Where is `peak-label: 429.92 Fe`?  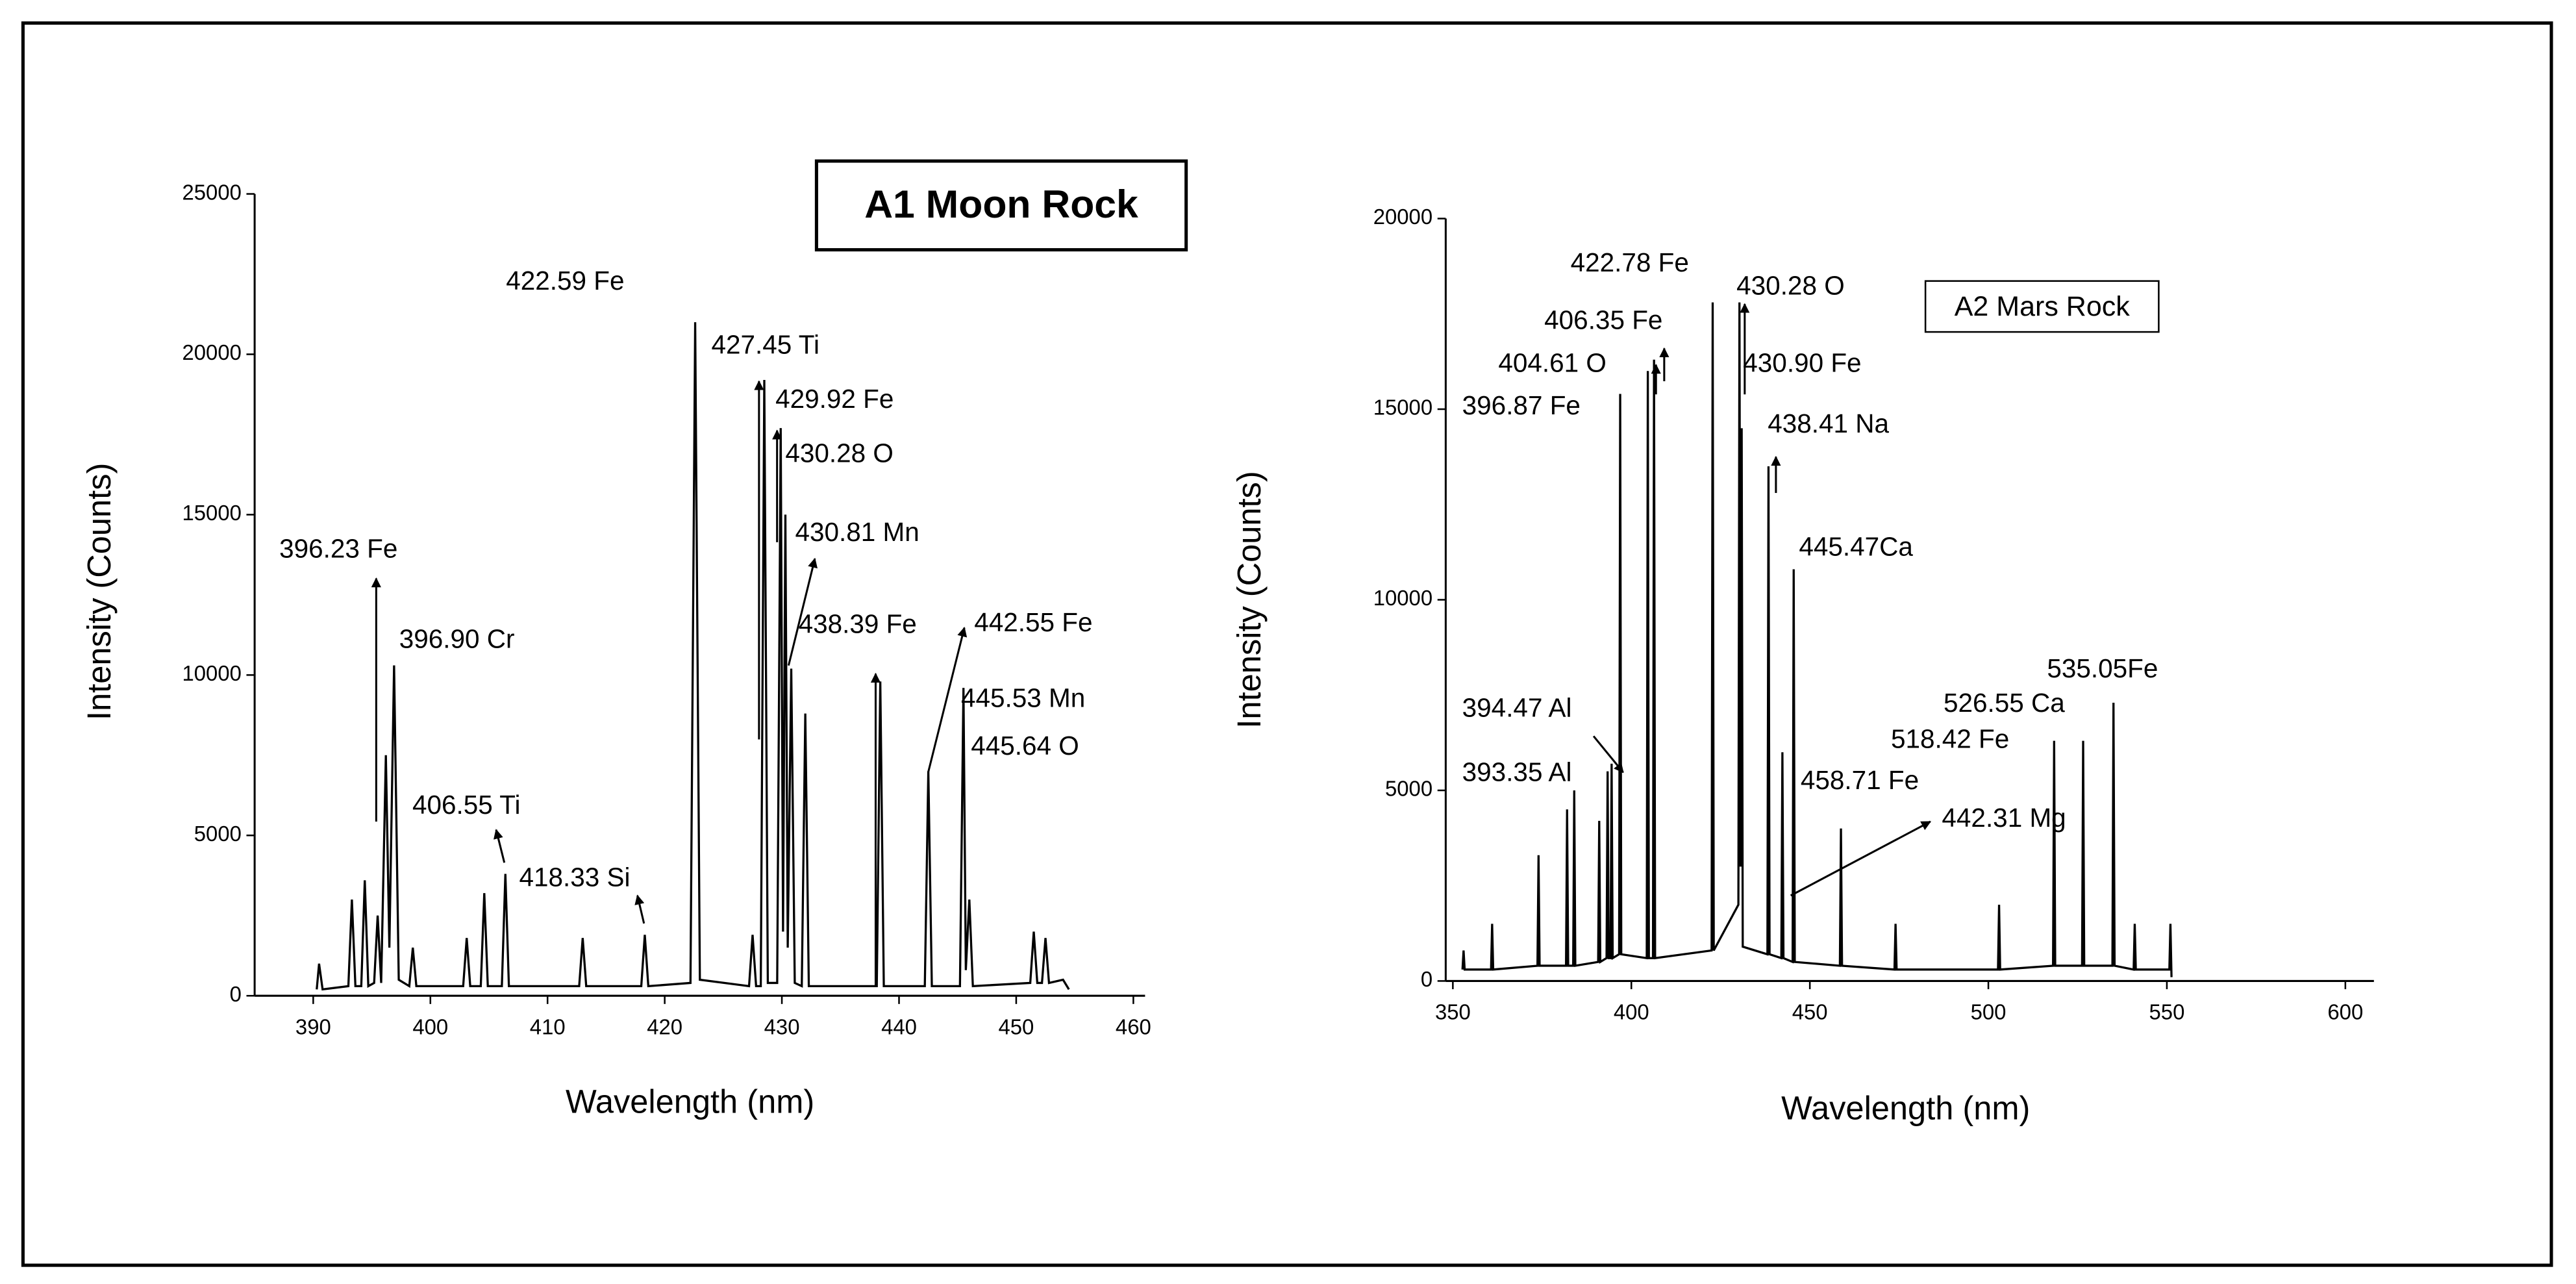 peak-label: 429.92 Fe is located at coordinates (834, 399).